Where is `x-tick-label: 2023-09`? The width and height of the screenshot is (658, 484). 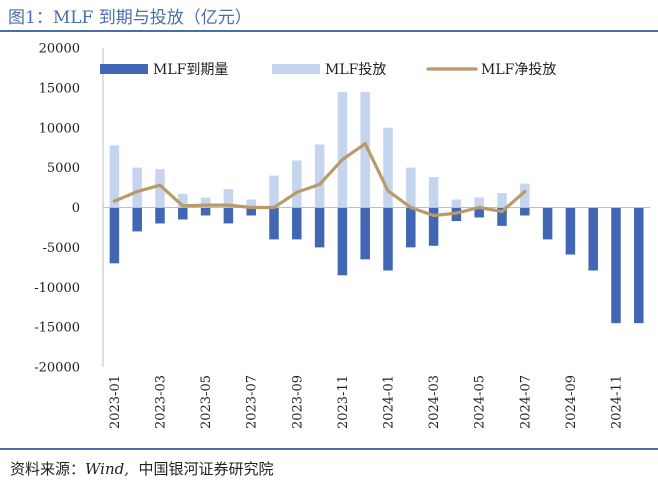 x-tick-label: 2023-09 is located at coordinates (297, 402).